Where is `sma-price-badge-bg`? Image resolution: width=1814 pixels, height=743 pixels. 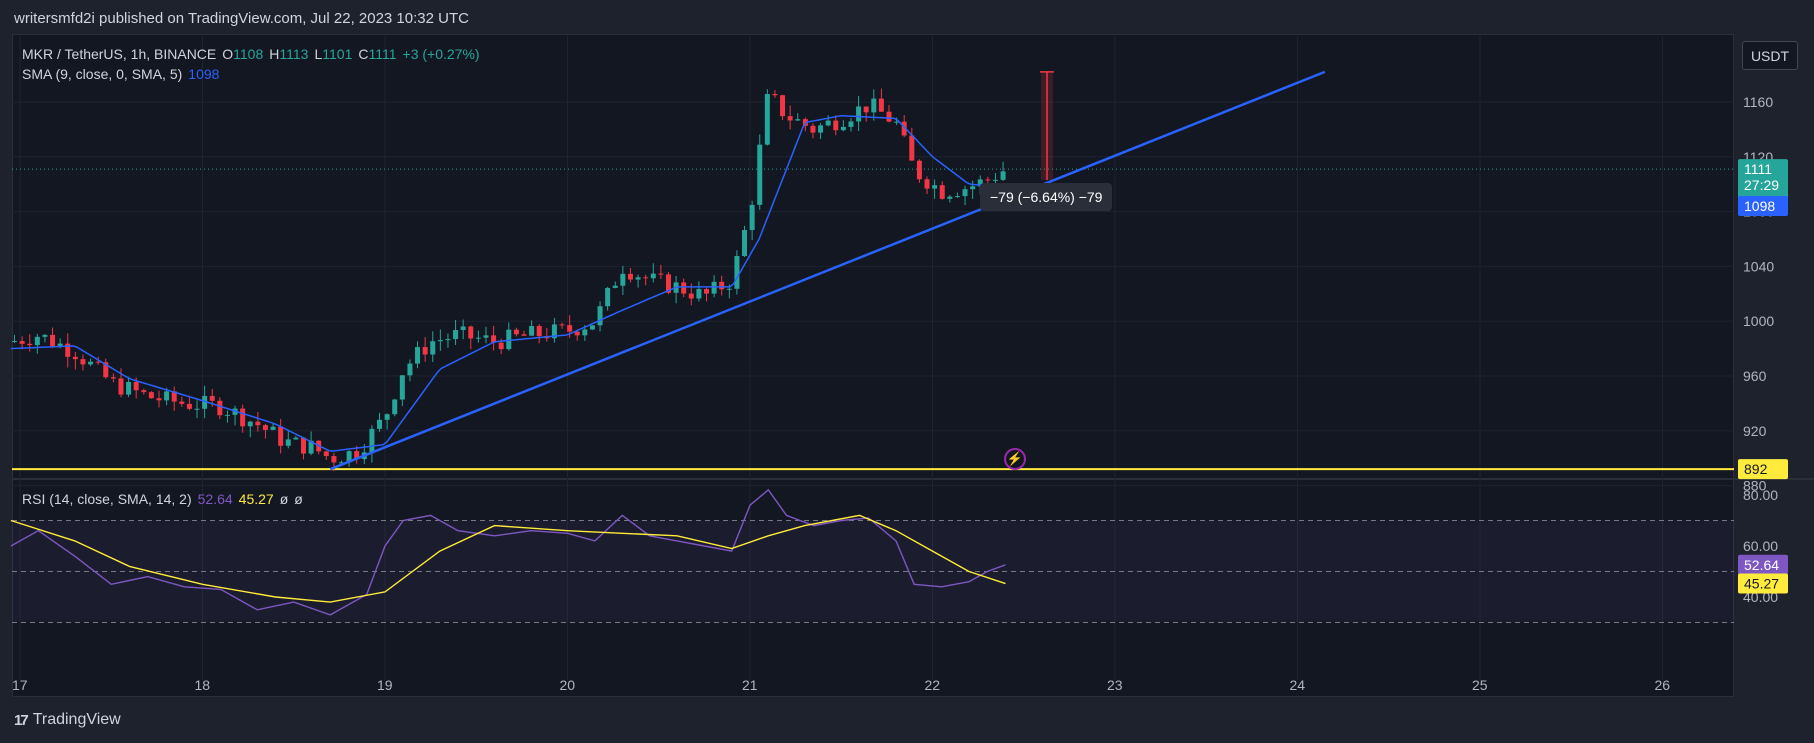 sma-price-badge-bg is located at coordinates (1763, 205).